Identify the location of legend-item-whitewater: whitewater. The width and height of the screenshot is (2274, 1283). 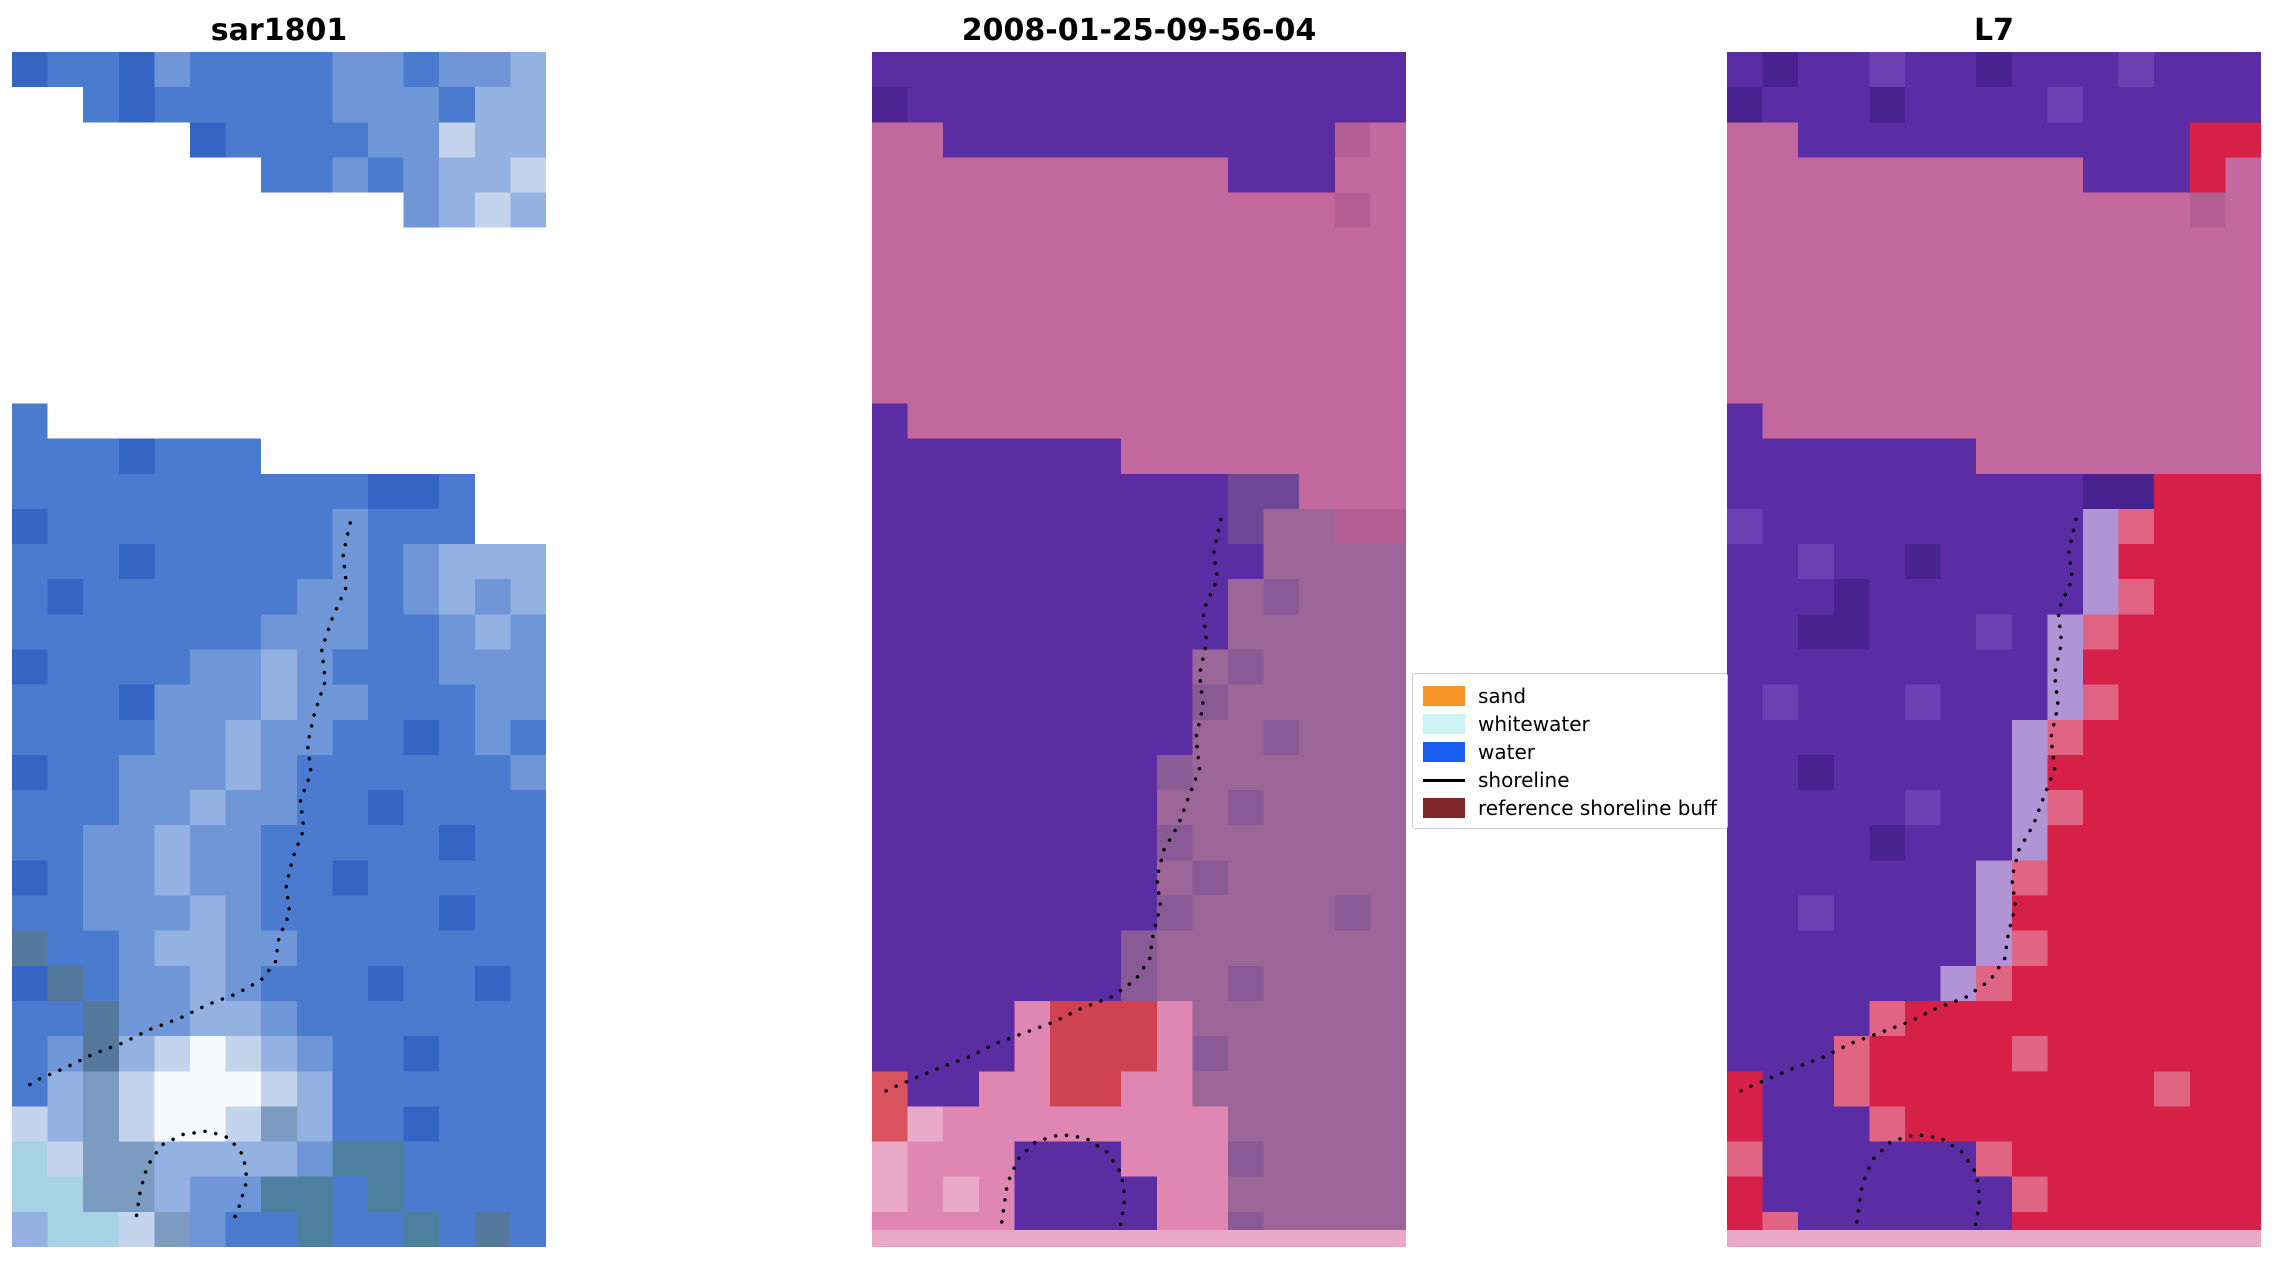
(1575, 724).